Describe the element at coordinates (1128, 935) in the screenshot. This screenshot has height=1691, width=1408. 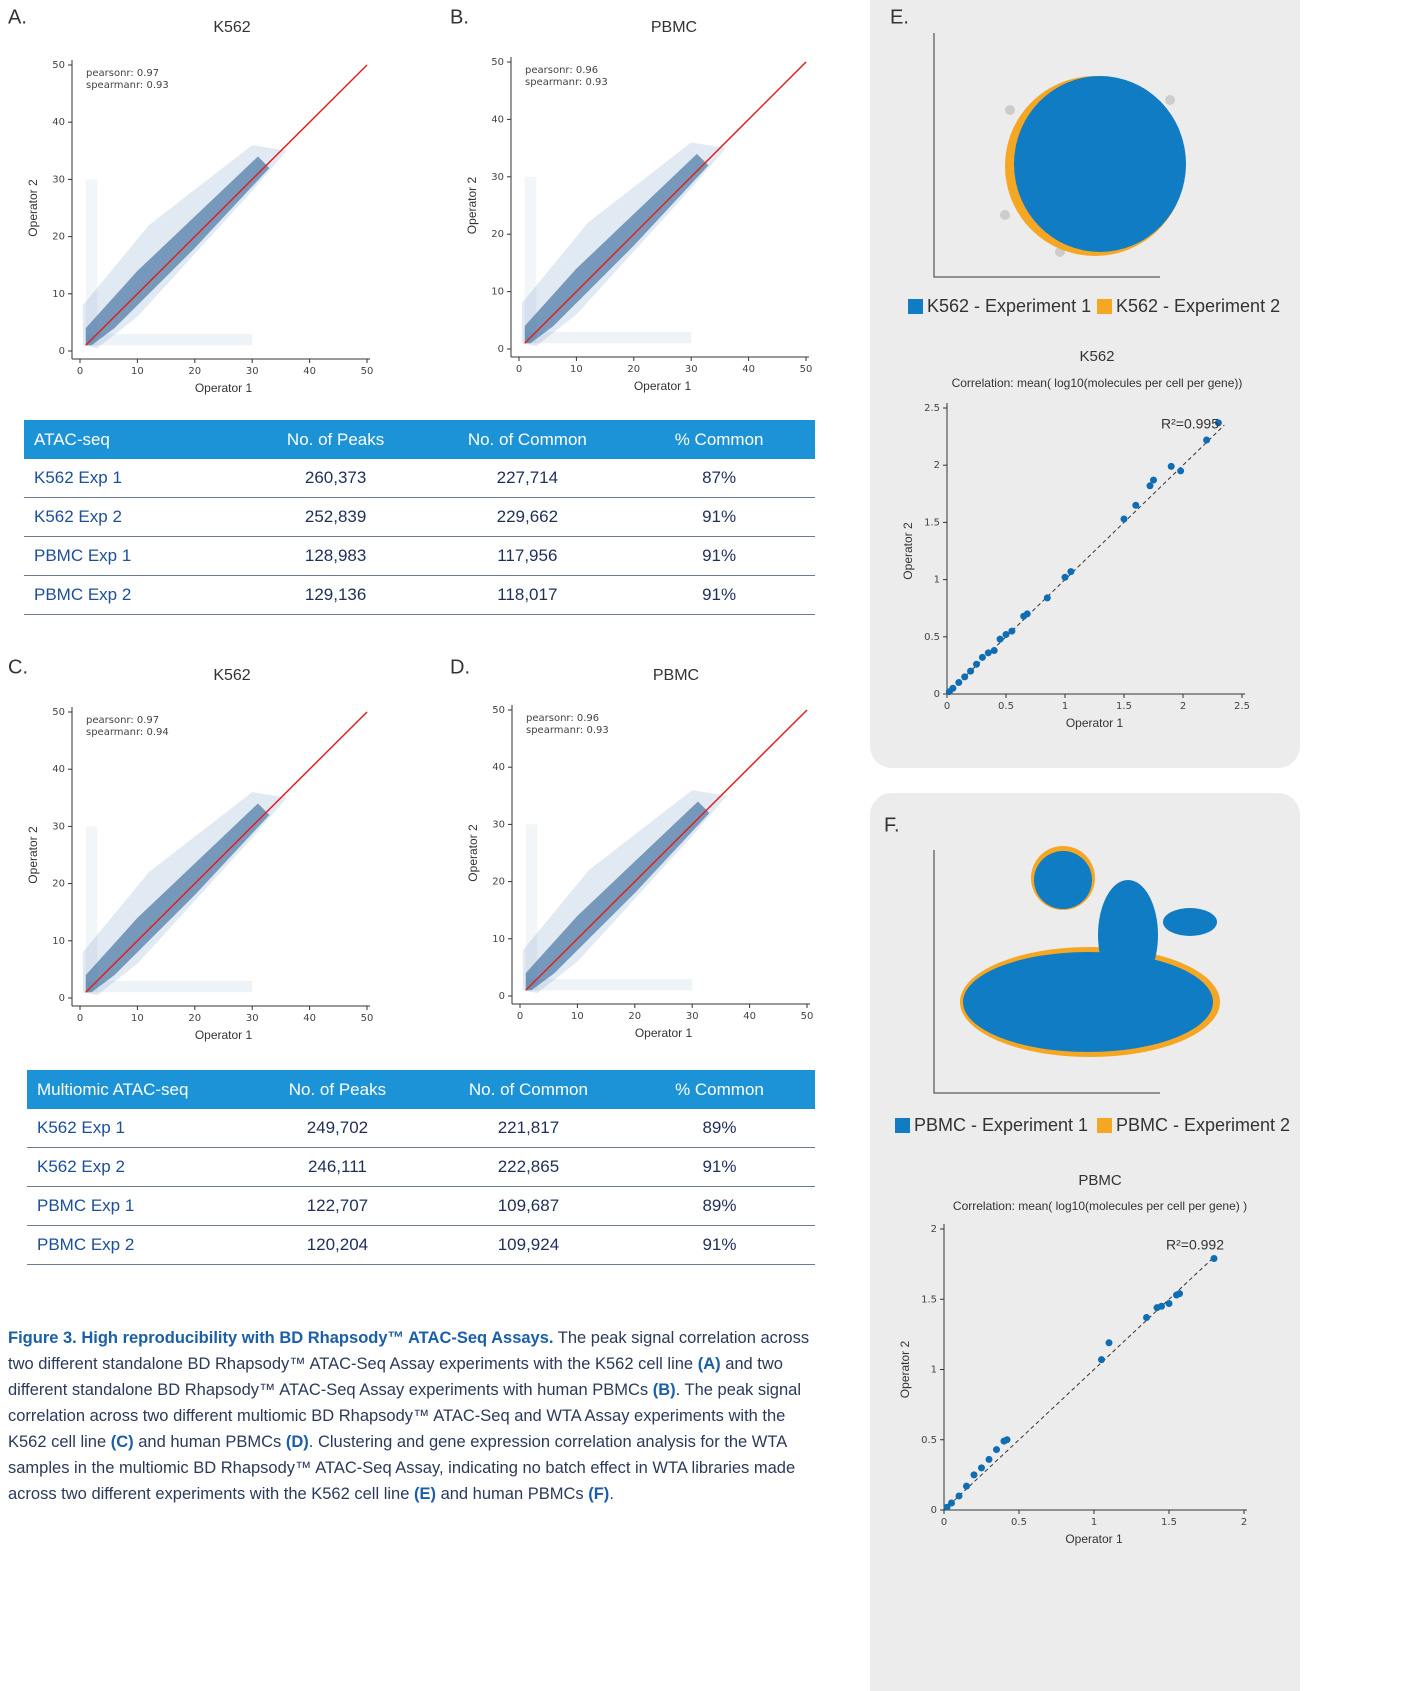
I see `cluster` at that location.